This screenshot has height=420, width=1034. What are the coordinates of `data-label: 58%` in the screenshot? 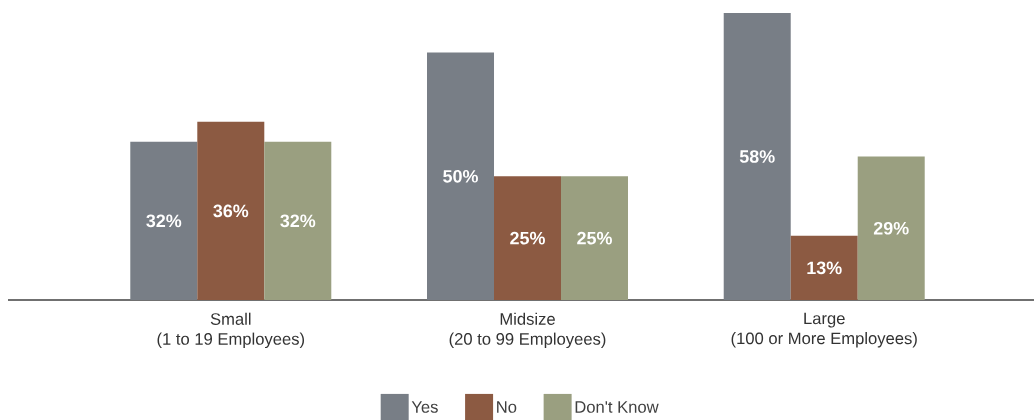 It's located at (757, 156).